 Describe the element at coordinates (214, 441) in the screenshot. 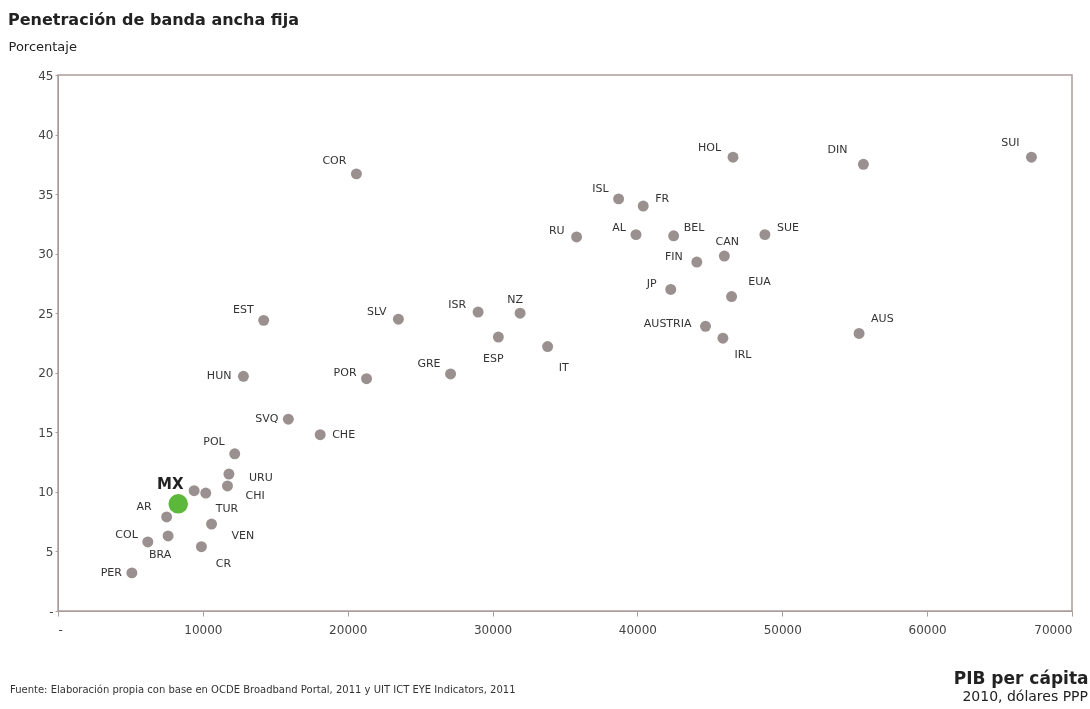

I see `annotation: POL` at that location.